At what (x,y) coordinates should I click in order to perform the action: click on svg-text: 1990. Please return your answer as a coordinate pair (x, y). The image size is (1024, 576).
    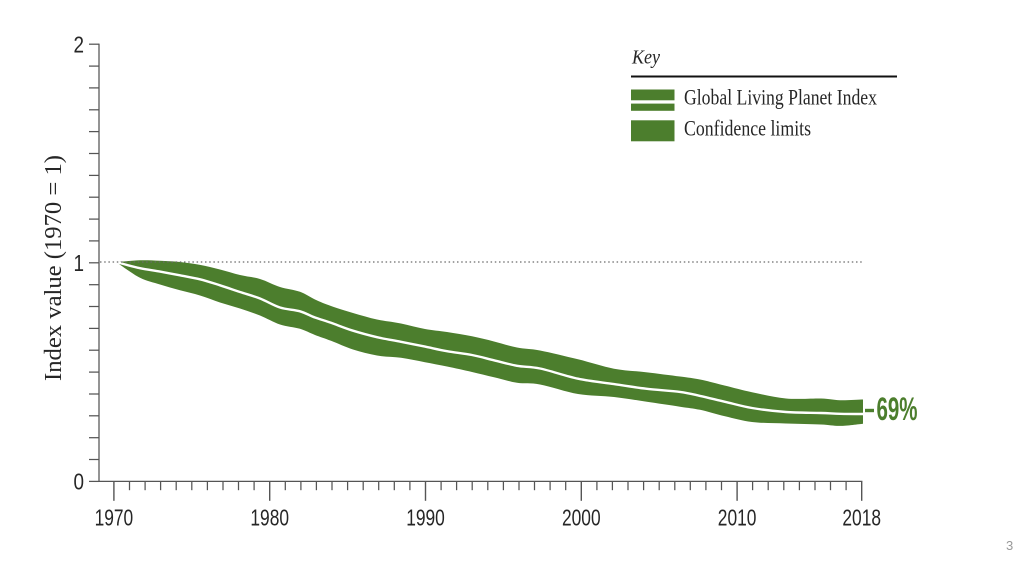
    Looking at the image, I should click on (425, 517).